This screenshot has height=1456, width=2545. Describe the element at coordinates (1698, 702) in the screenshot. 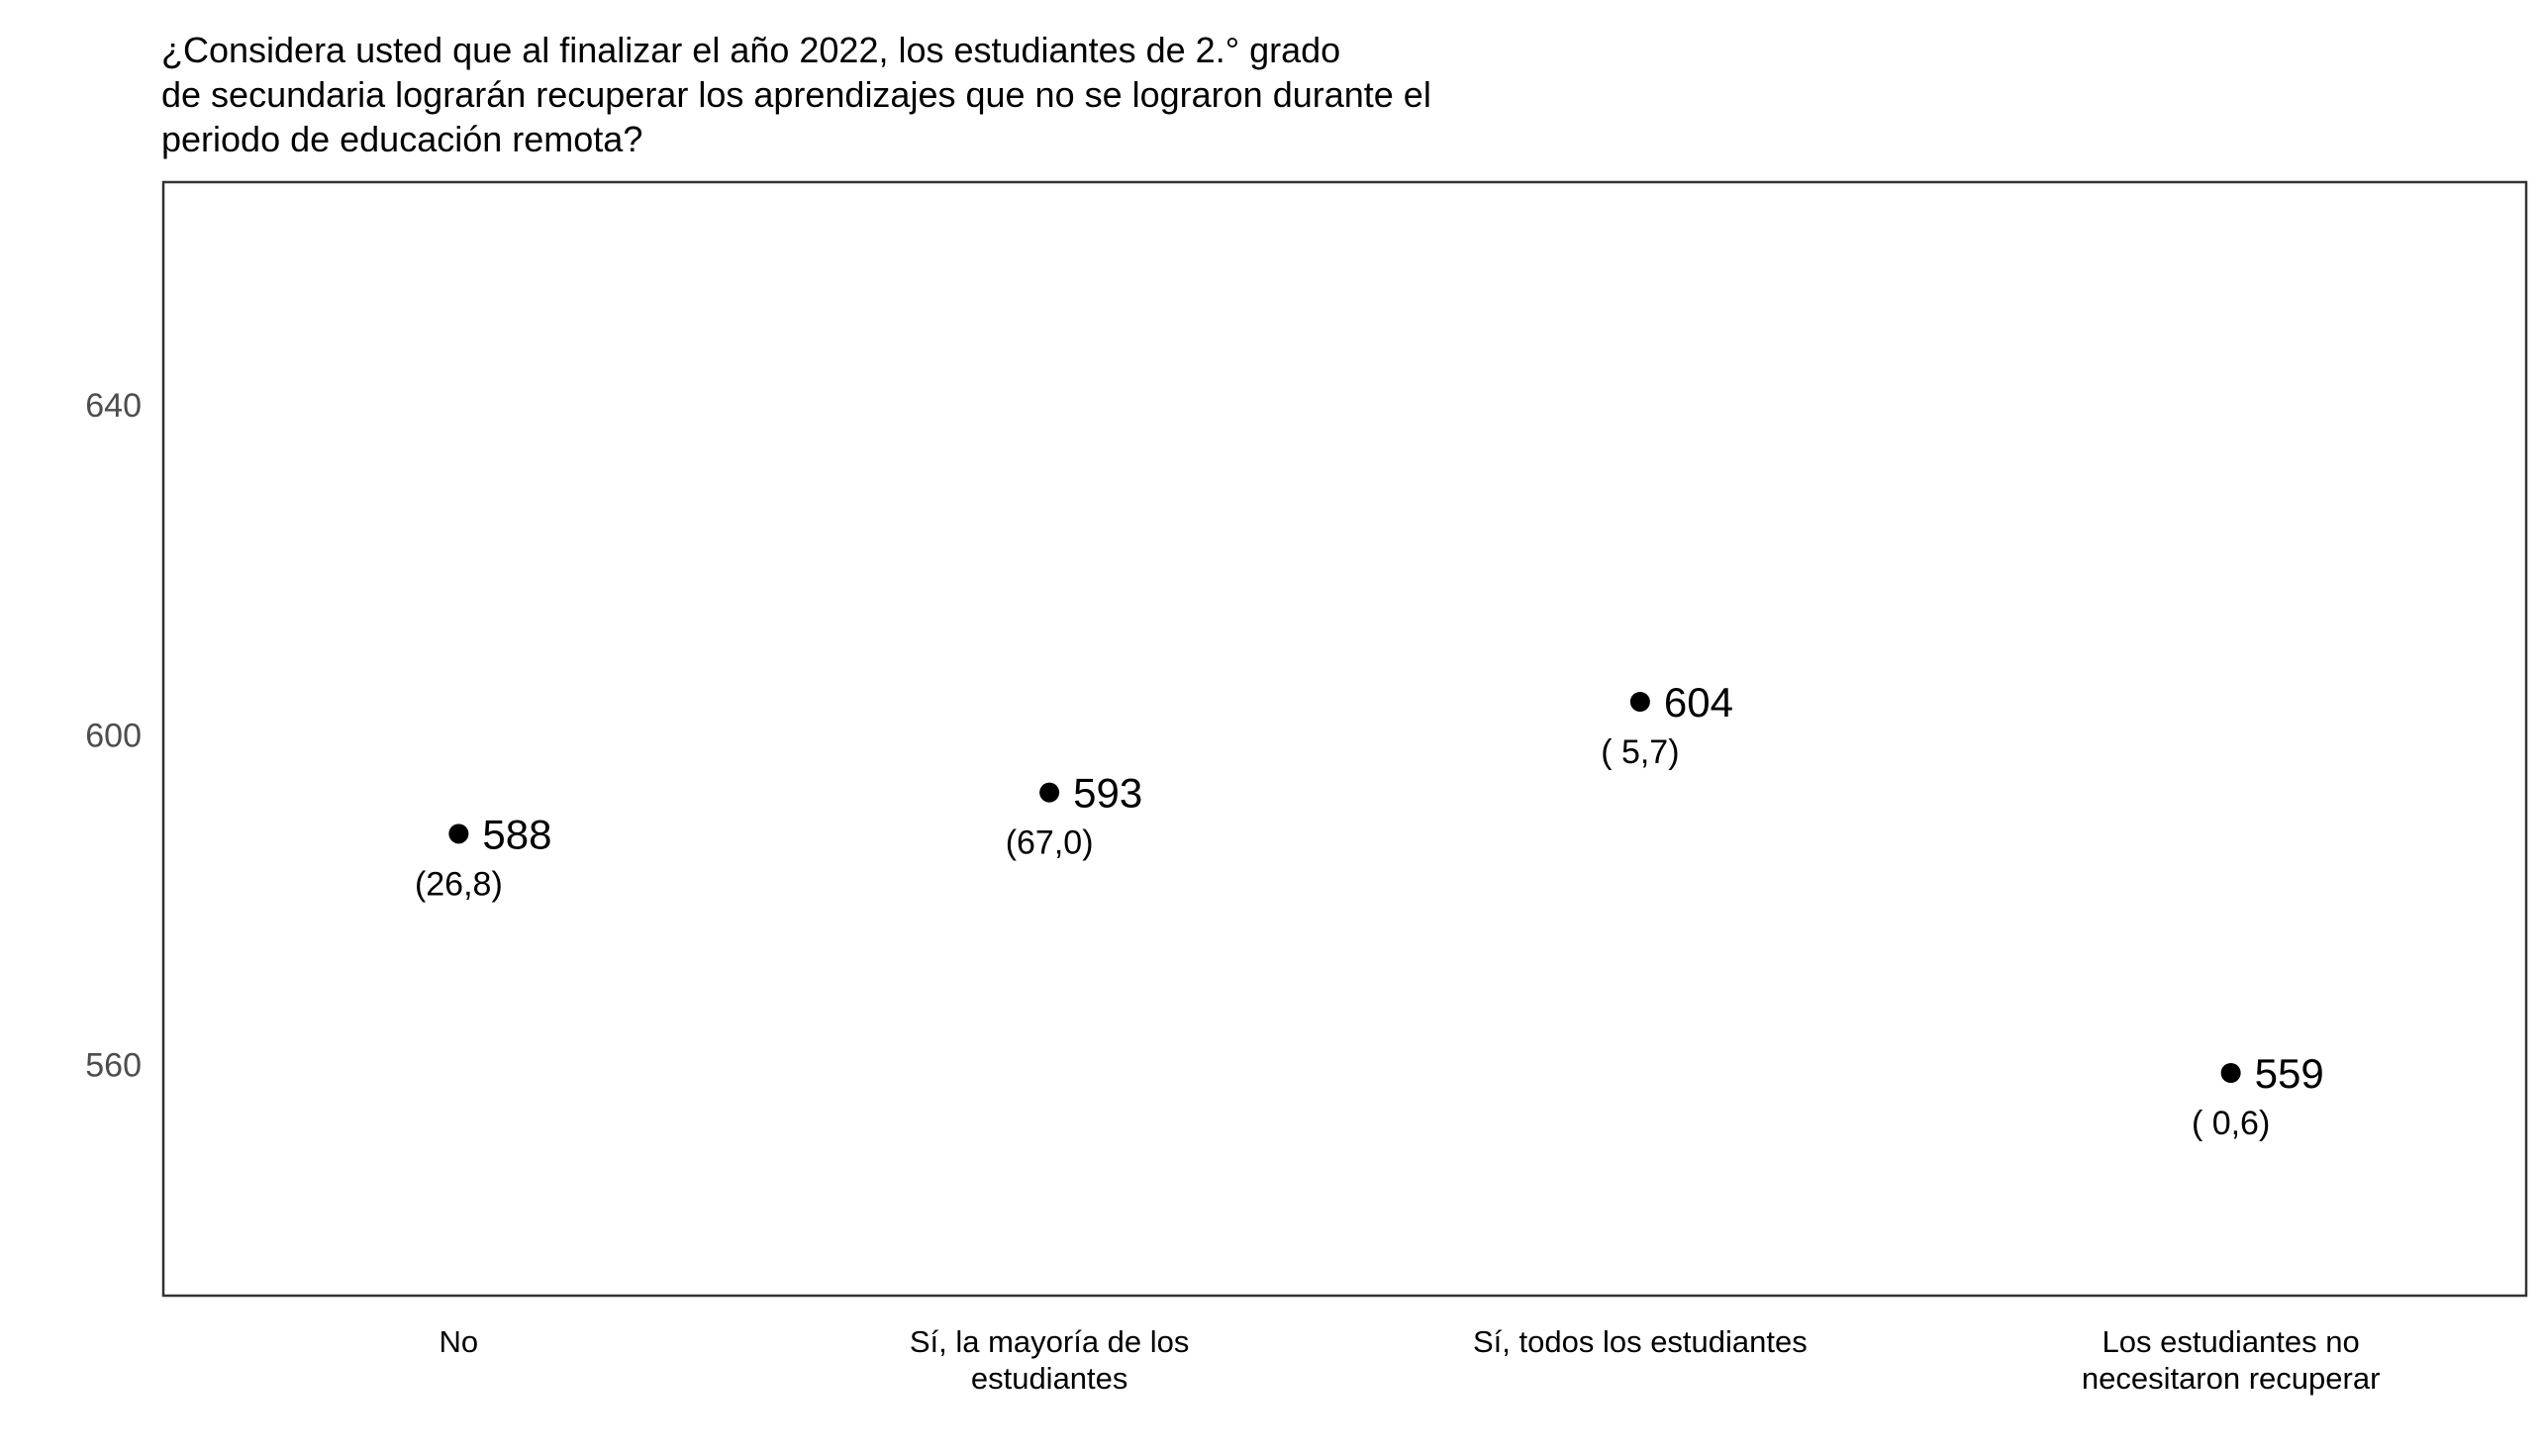

I see `data-label-value: 604` at that location.